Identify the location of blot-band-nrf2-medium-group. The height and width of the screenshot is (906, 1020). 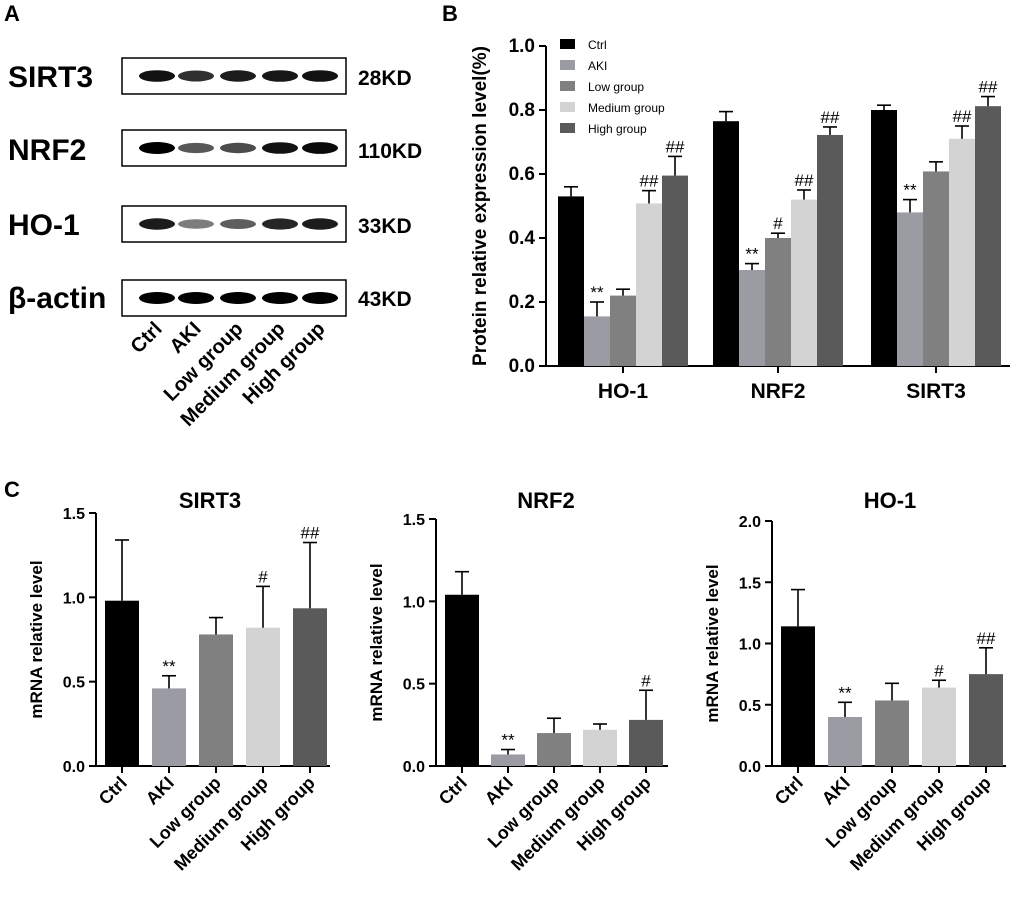
(280, 148).